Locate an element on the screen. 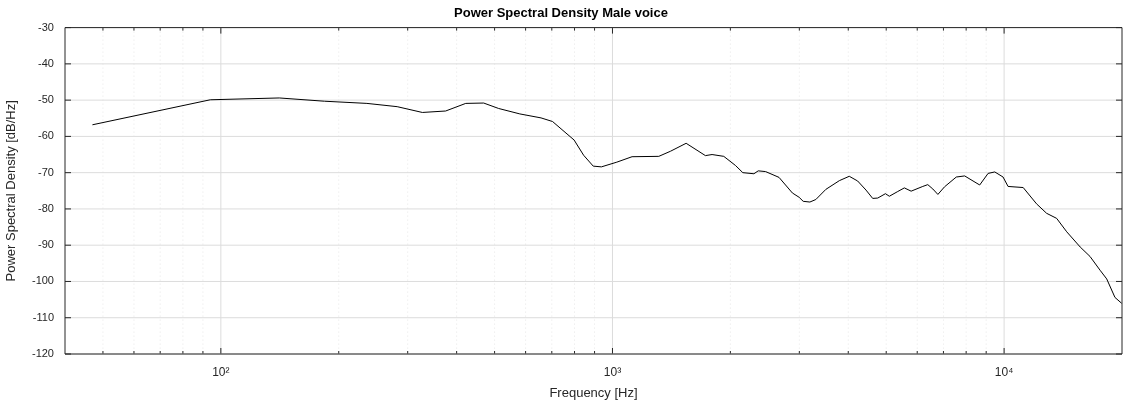 The height and width of the screenshot is (405, 1127). x-axis-title: Frequency [Hz] is located at coordinates (593, 392).